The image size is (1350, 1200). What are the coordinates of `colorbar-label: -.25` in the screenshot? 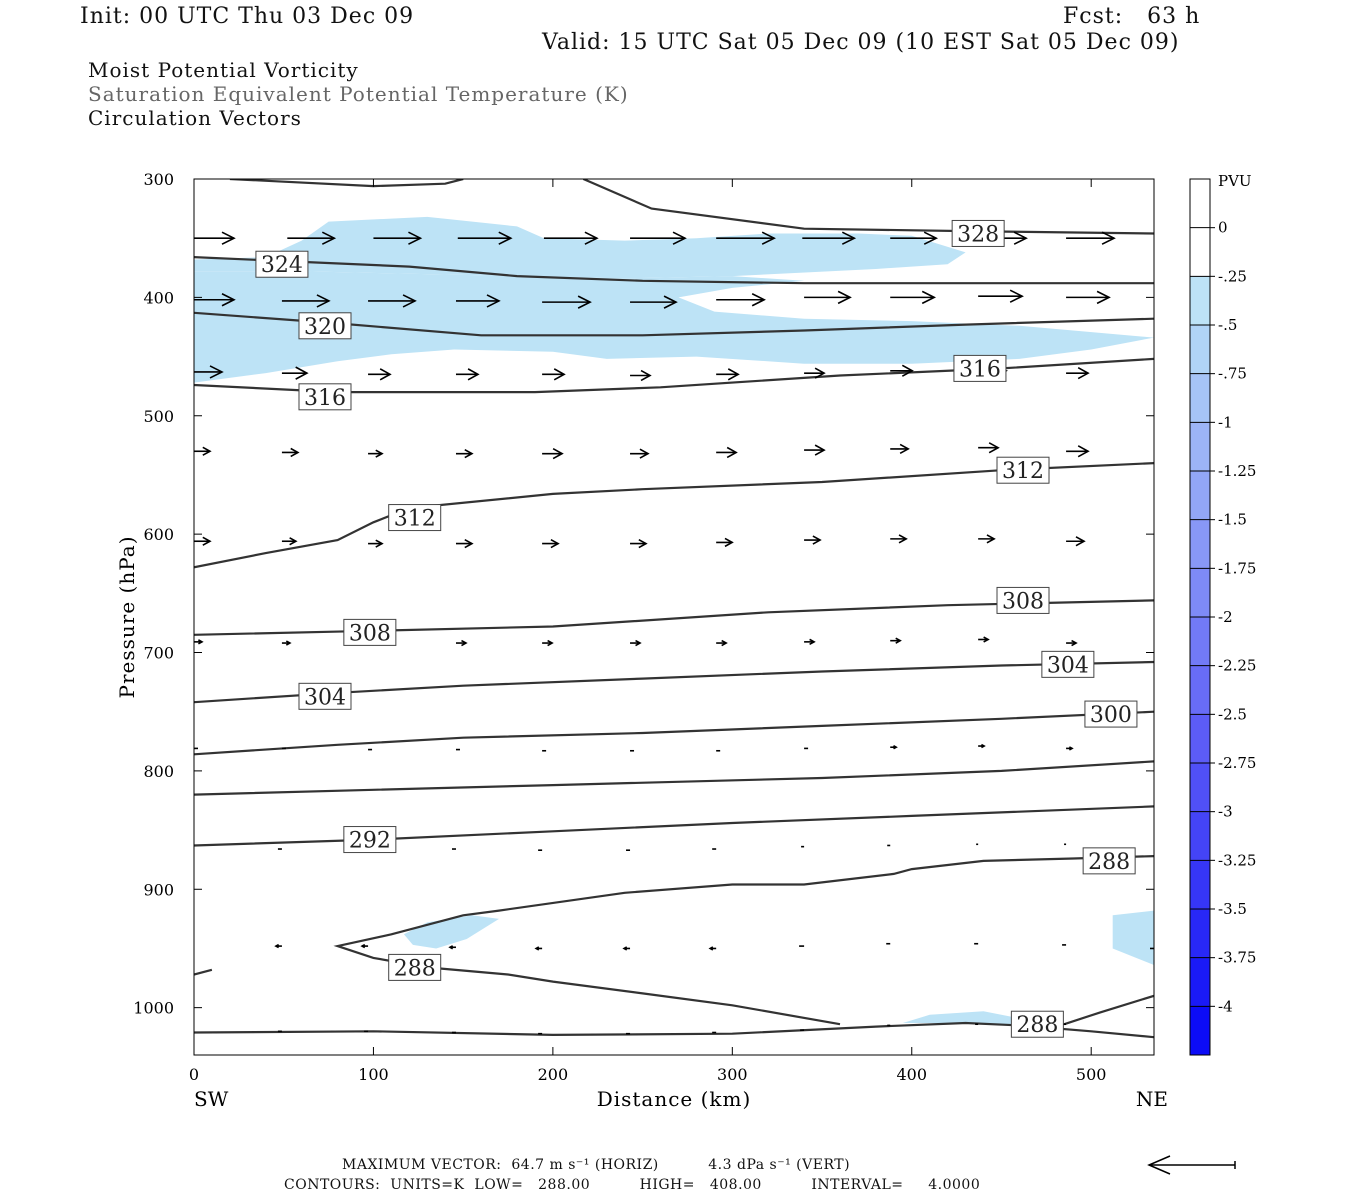 It's located at (1232, 276).